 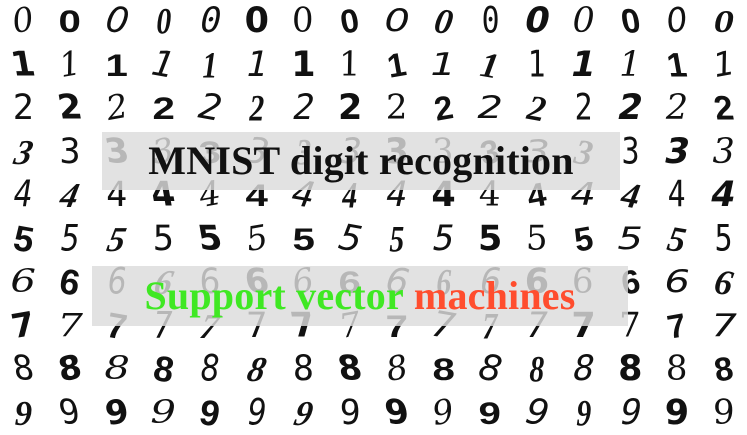 What do you see at coordinates (494, 295) in the screenshot?
I see `subtitle-part-2: machines` at bounding box center [494, 295].